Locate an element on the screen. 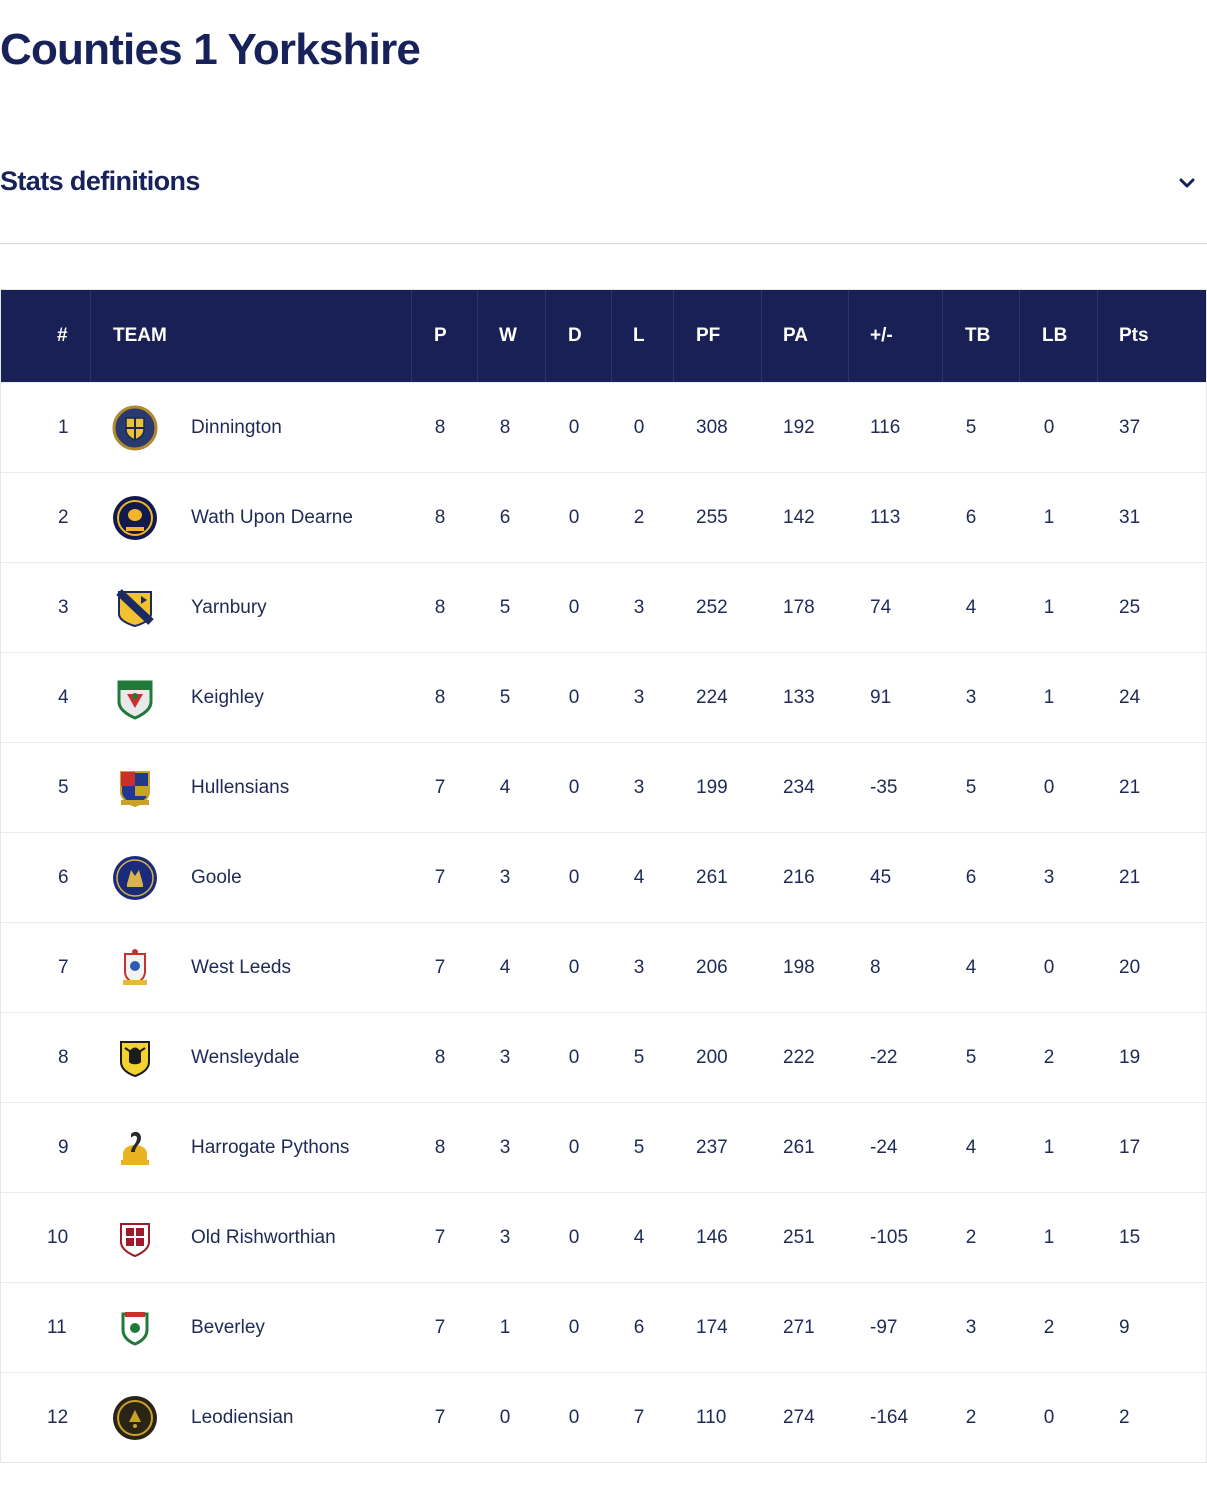 The width and height of the screenshot is (1207, 1500). old-rishworthian-crest-icon is located at coordinates (135, 1240).